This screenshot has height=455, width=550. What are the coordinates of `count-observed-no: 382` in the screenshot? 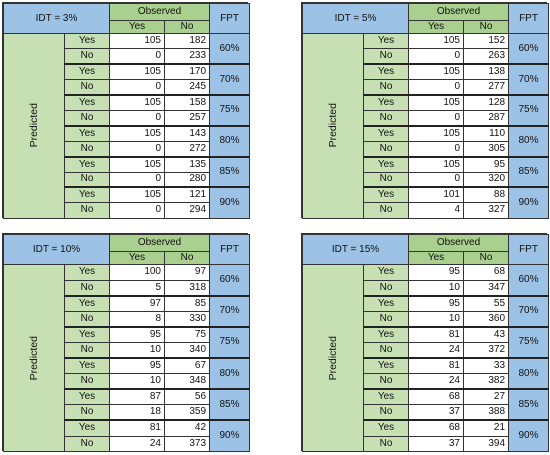 It's located at (486, 381).